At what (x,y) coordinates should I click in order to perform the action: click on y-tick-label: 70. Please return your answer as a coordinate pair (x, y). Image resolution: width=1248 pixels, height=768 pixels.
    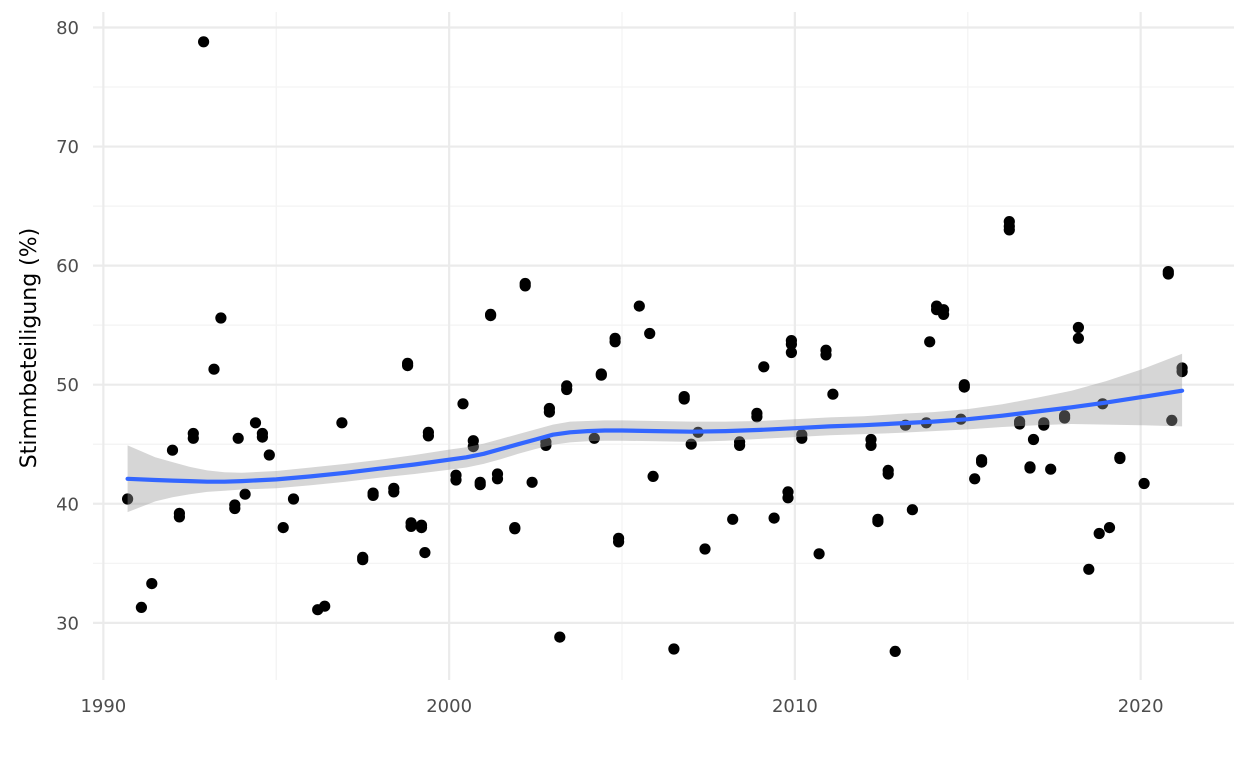
    Looking at the image, I should click on (67, 147).